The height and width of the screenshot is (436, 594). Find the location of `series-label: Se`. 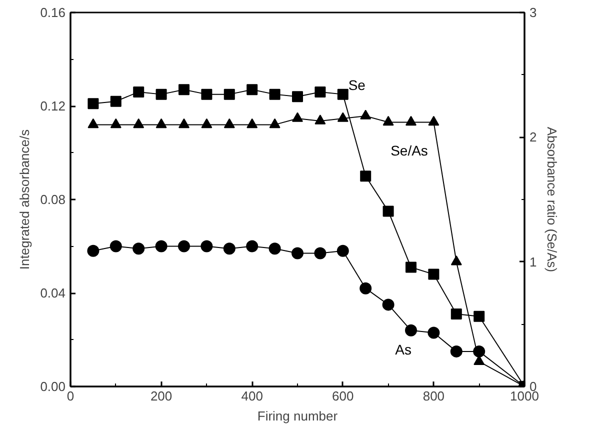

series-label: Se is located at coordinates (357, 85).